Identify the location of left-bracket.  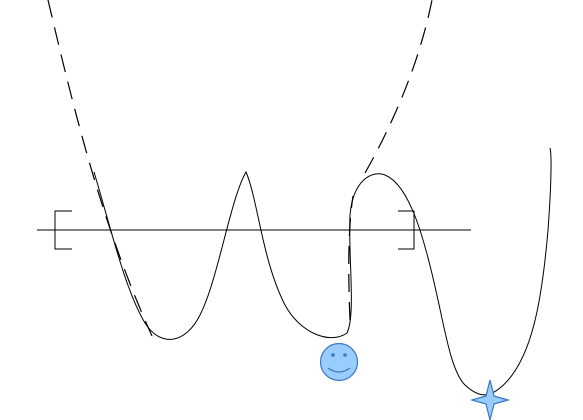
(63, 230).